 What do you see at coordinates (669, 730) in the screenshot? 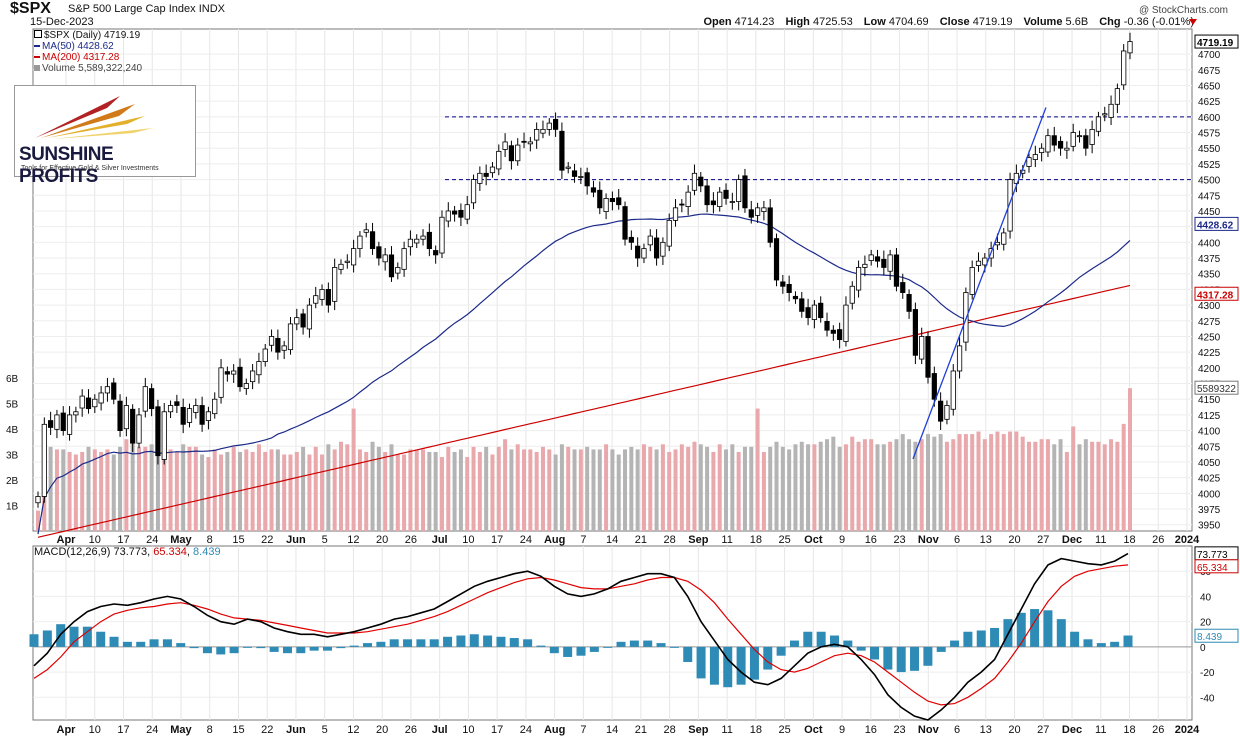
I see `x-tick-label-bottom: 28` at bounding box center [669, 730].